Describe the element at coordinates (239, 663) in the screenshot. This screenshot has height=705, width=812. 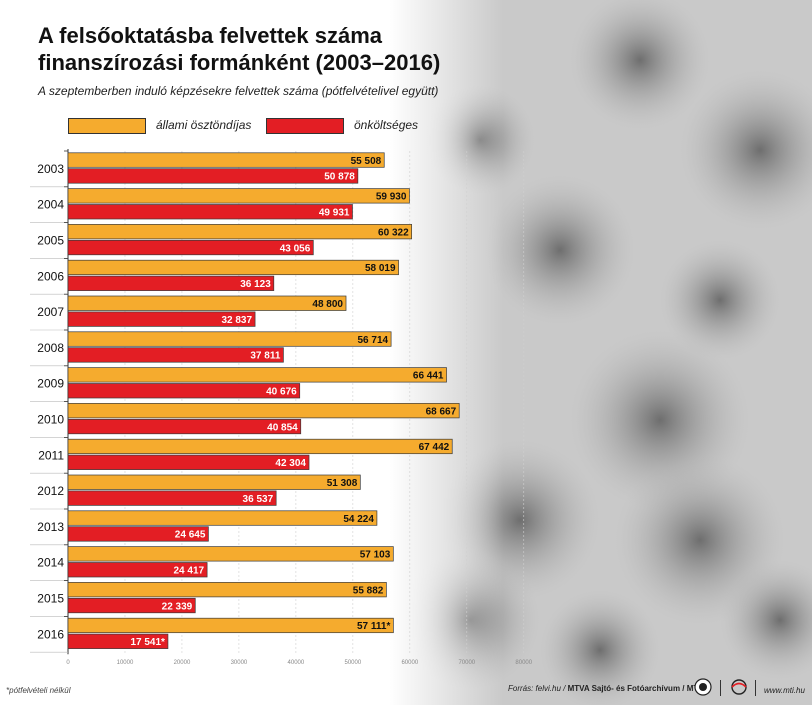
I see `x-tick-label: 30000` at that location.